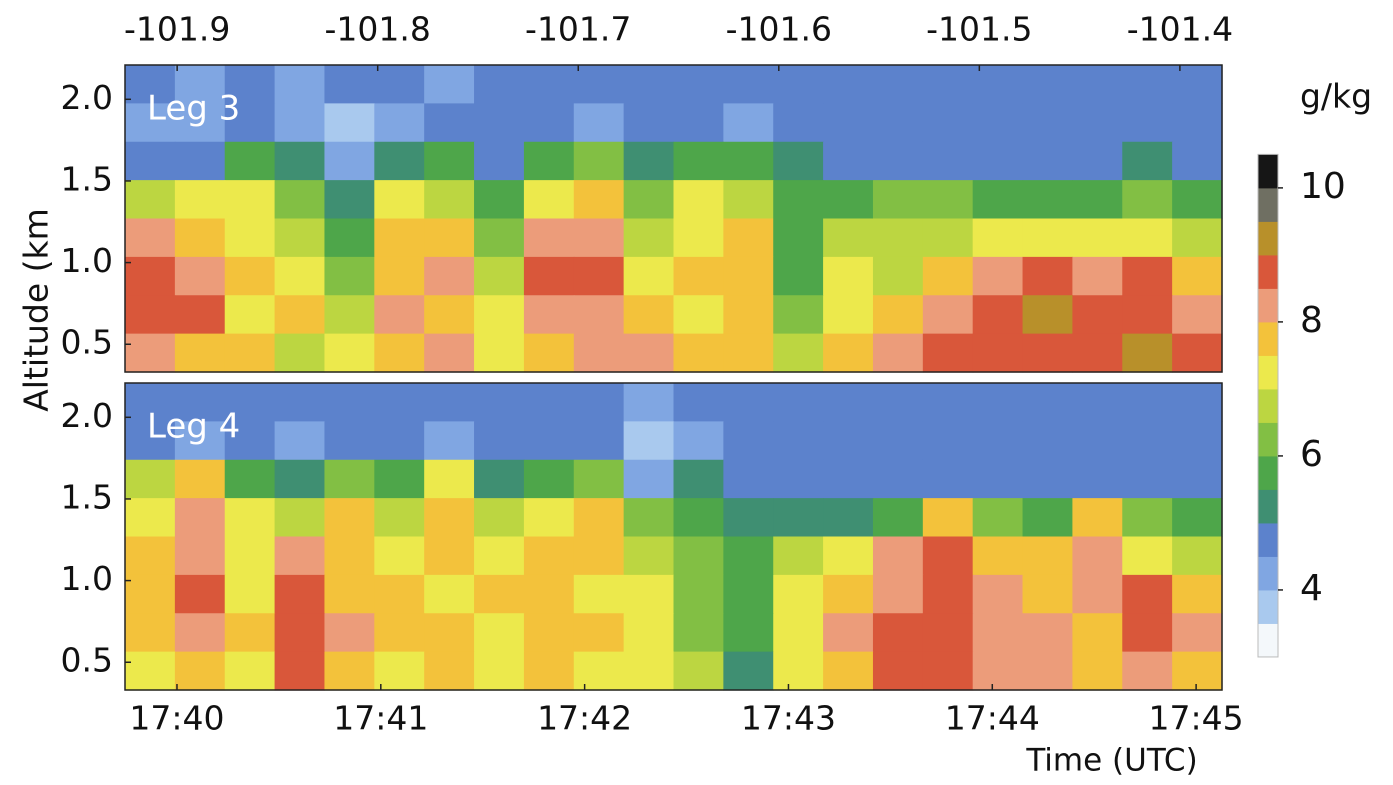 This screenshot has height=785, width=1393. I want to click on panel-label: Leg 4, so click(193, 427).